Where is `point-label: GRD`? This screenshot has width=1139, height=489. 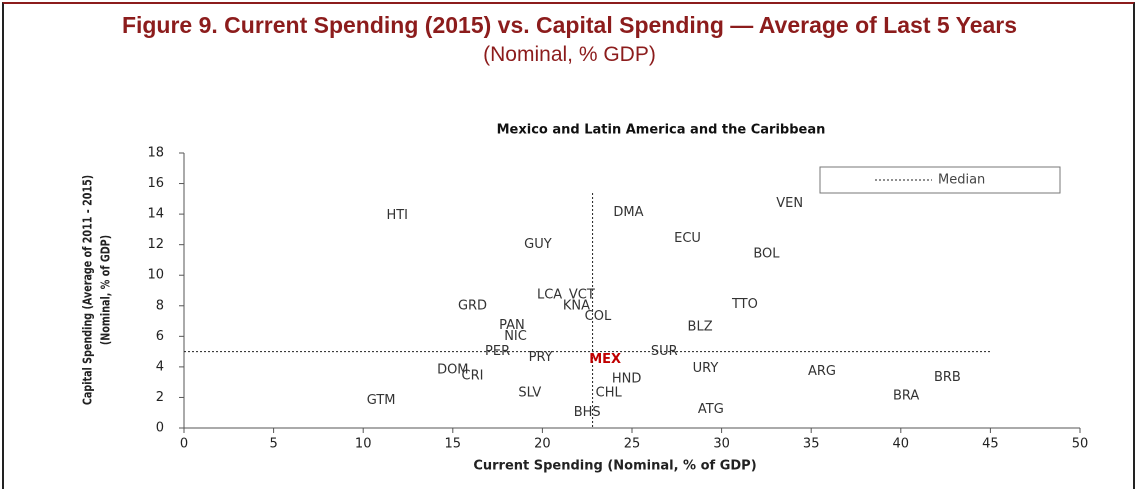
point-label: GRD is located at coordinates (472, 305).